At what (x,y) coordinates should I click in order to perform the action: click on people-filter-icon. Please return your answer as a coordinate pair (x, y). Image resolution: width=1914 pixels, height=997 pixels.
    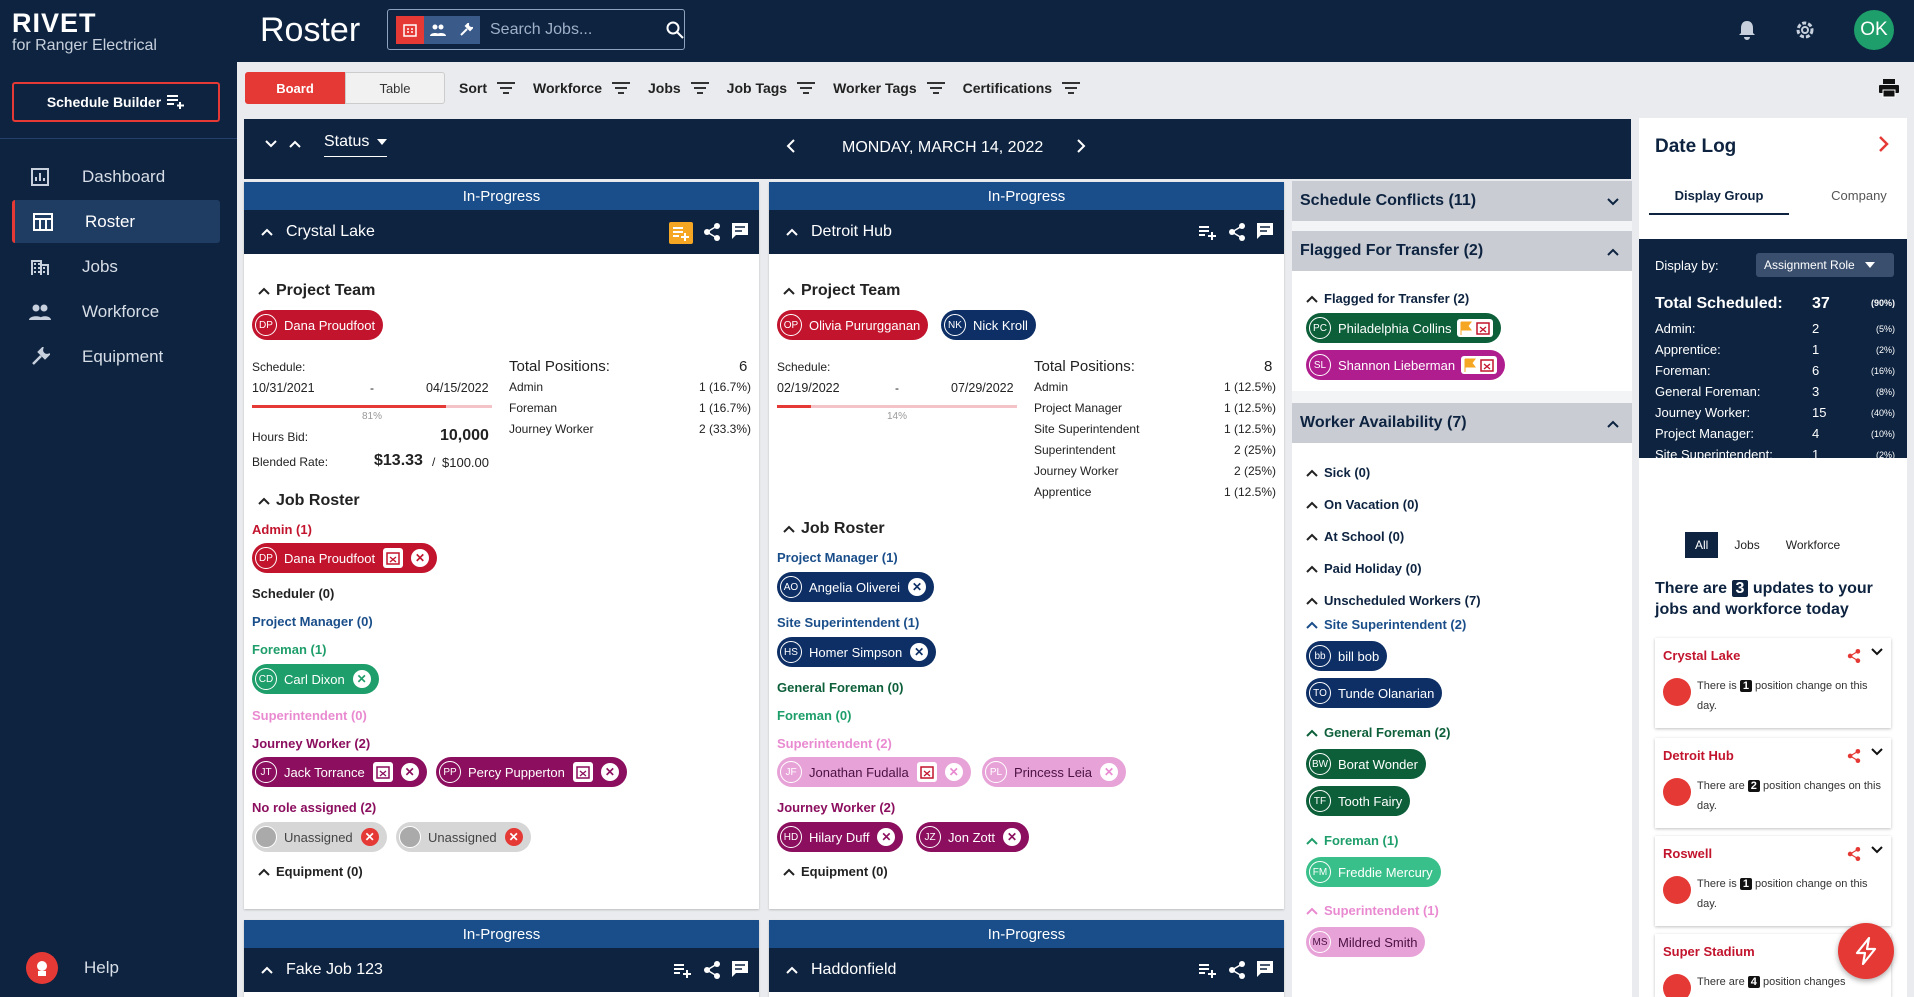
    Looking at the image, I should click on (438, 29).